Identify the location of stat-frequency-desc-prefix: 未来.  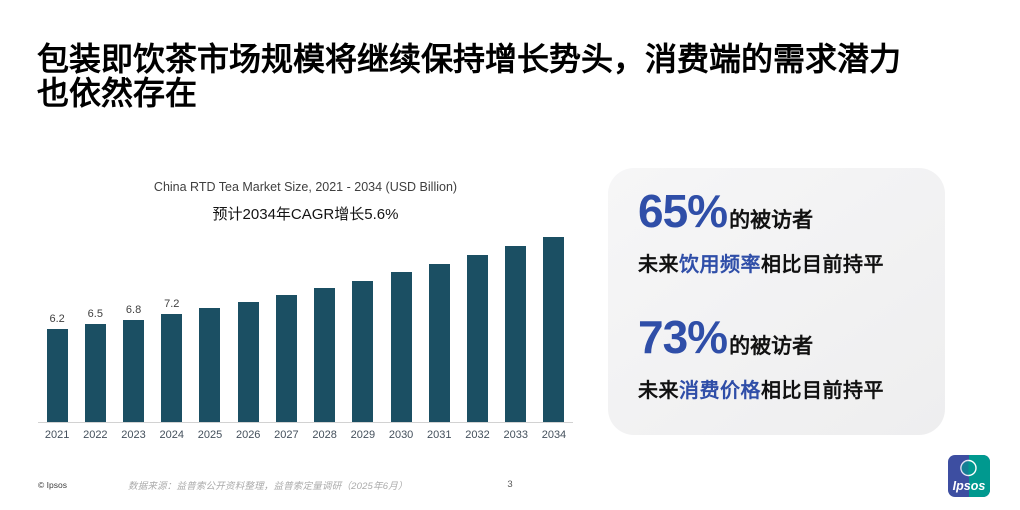
(658, 265).